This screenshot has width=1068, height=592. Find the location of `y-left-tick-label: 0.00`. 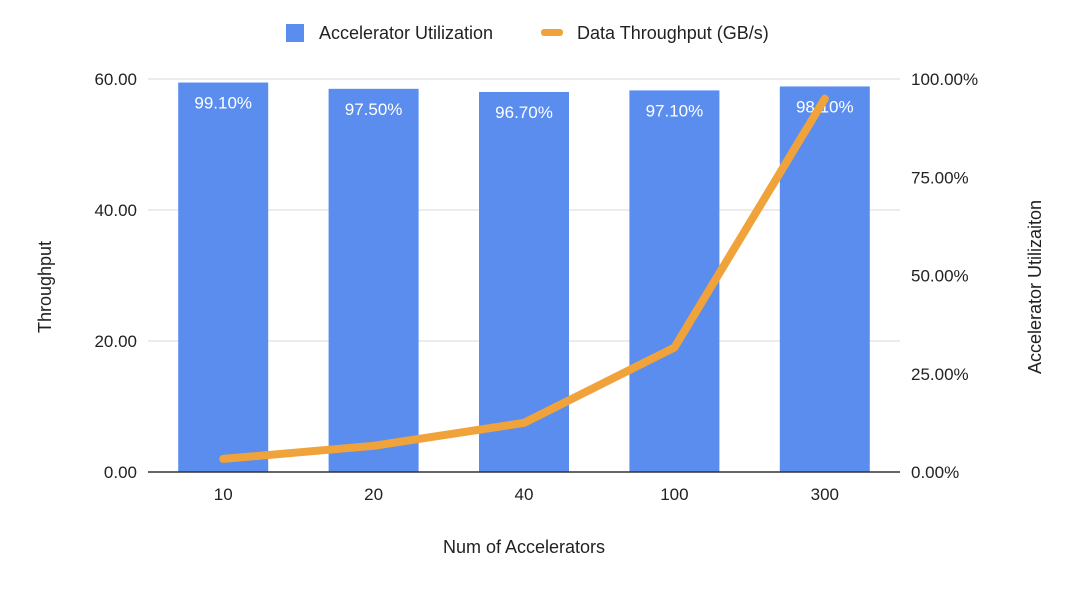

y-left-tick-label: 0.00 is located at coordinates (120, 472).